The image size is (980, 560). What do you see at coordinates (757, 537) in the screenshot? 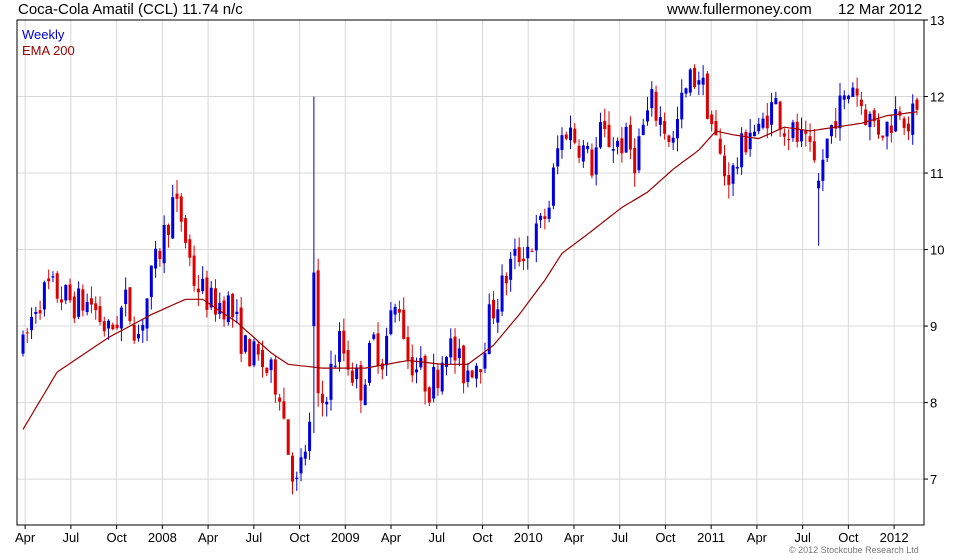
I see `x-tick-label: Apr` at bounding box center [757, 537].